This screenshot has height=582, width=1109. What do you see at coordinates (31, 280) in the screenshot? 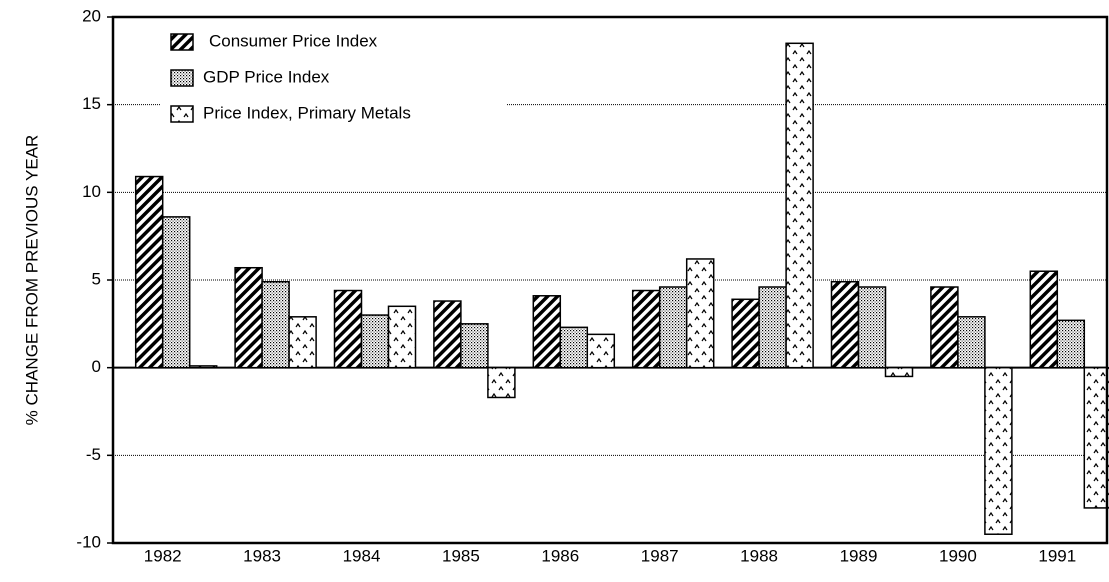
I see `y-axis-label: % CHANGE FROM PREVIOUS YEAR` at bounding box center [31, 280].